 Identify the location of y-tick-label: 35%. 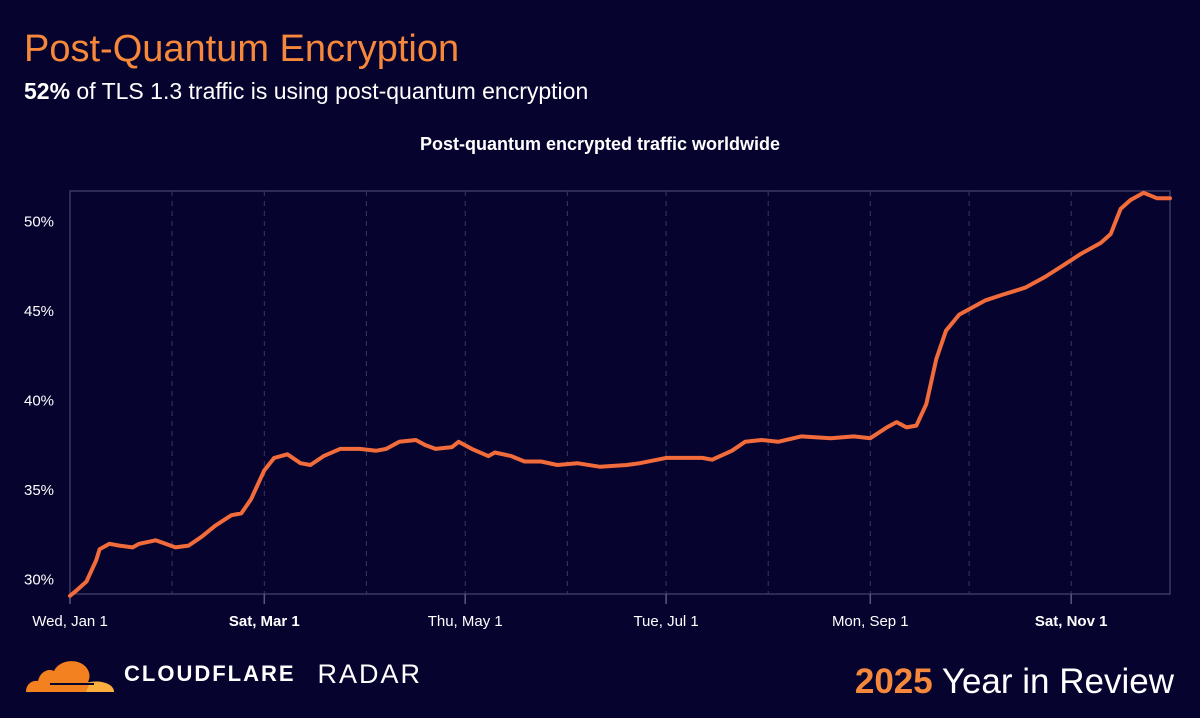
(39, 490).